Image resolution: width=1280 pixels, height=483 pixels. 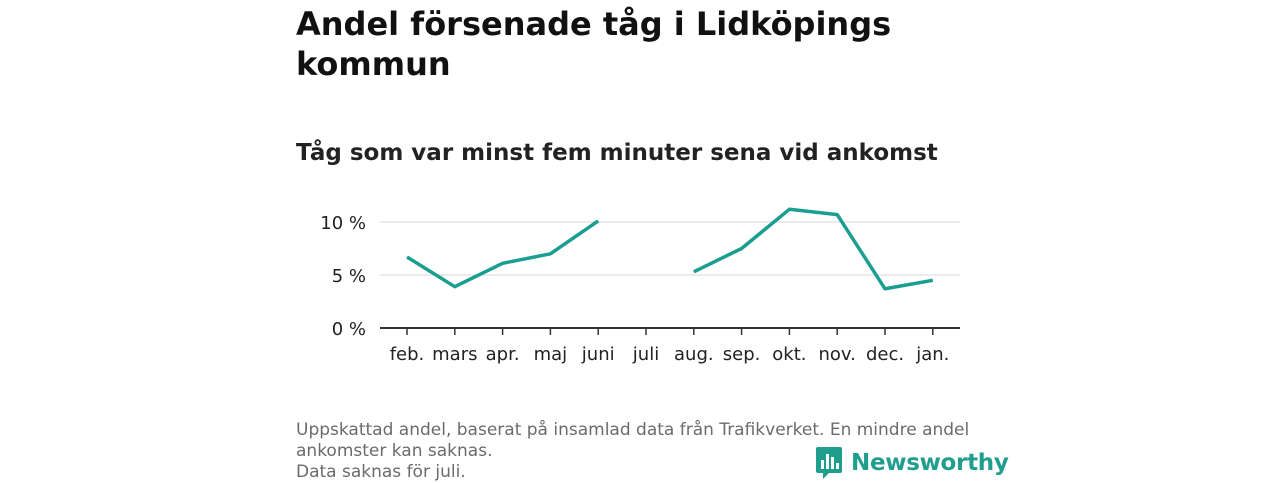 What do you see at coordinates (381, 472) in the screenshot?
I see `footnote-line-3: Data saknas för juli.` at bounding box center [381, 472].